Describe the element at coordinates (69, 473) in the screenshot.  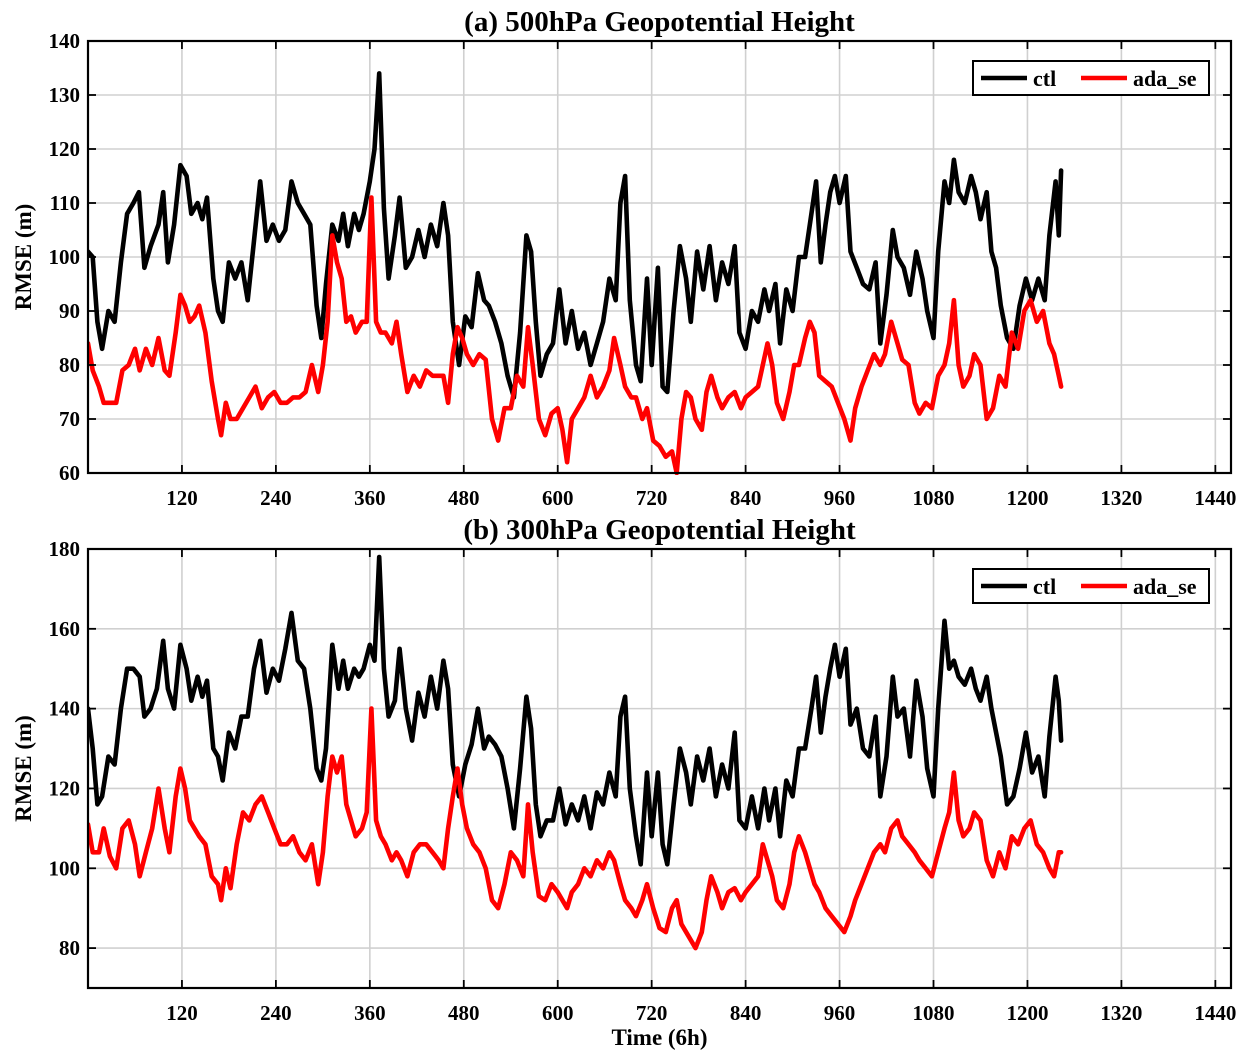
I see `chart-a-ytick-label: 60` at that location.